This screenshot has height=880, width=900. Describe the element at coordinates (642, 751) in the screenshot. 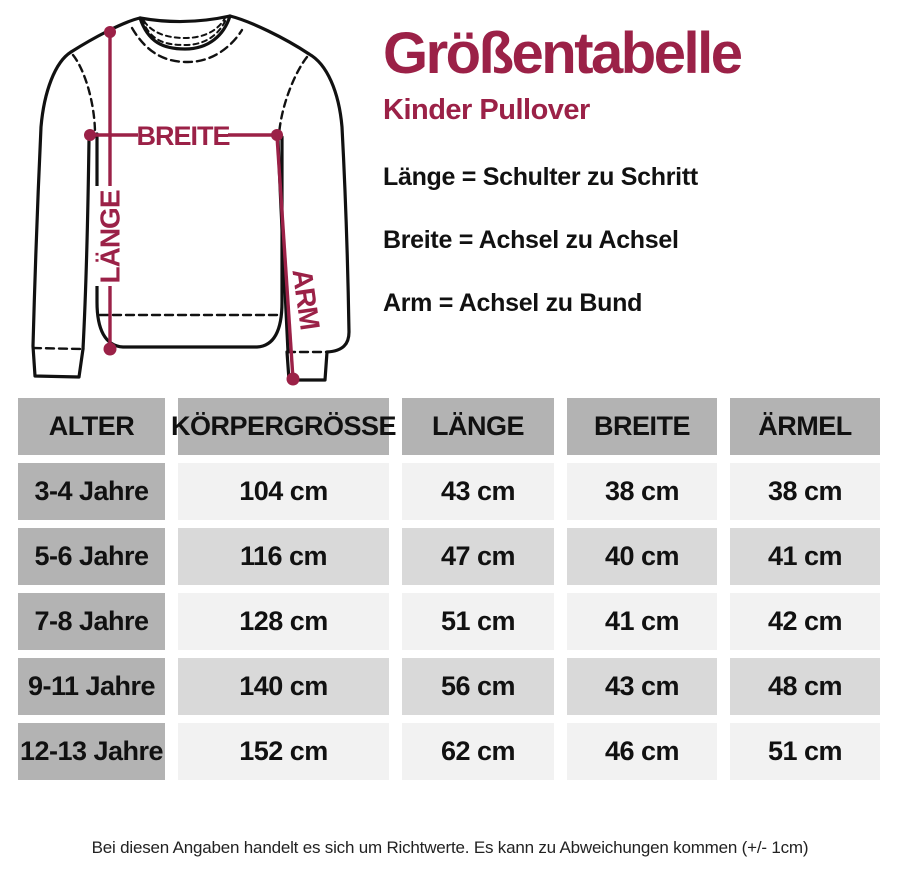

I see `value-cell: 46 cm` at that location.